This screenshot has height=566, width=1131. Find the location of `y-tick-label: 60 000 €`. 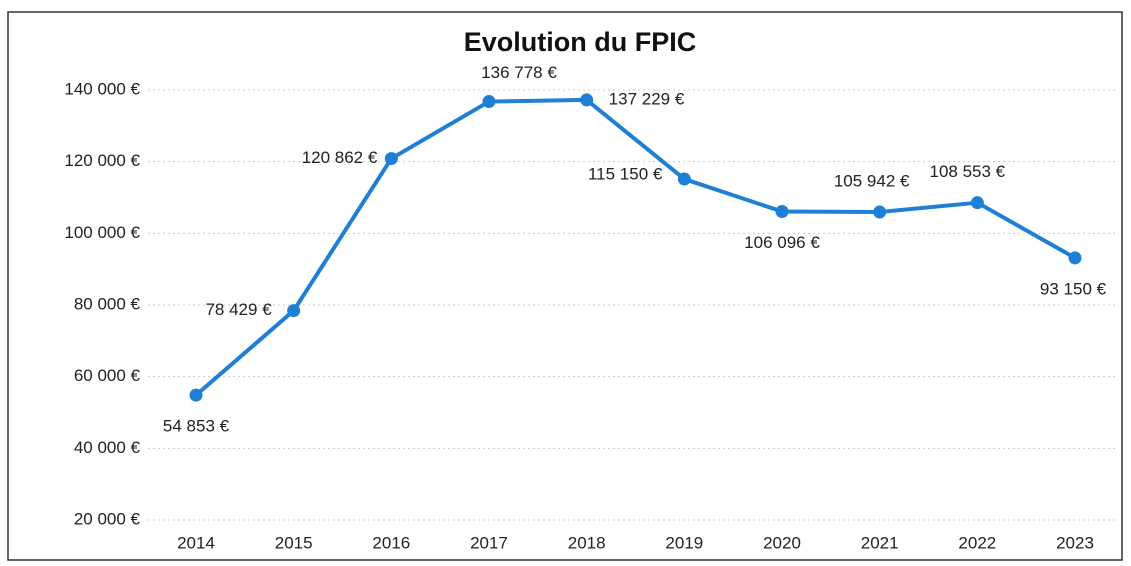

y-tick-label: 60 000 € is located at coordinates (107, 375).